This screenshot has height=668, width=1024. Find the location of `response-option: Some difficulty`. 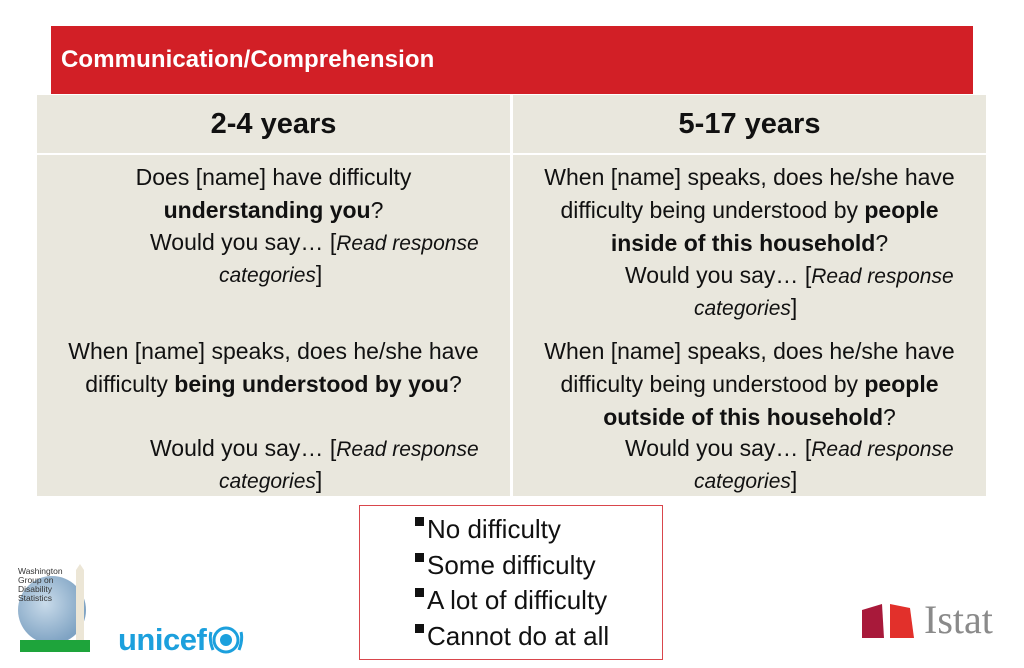

response-option: Some difficulty is located at coordinates (512, 566).